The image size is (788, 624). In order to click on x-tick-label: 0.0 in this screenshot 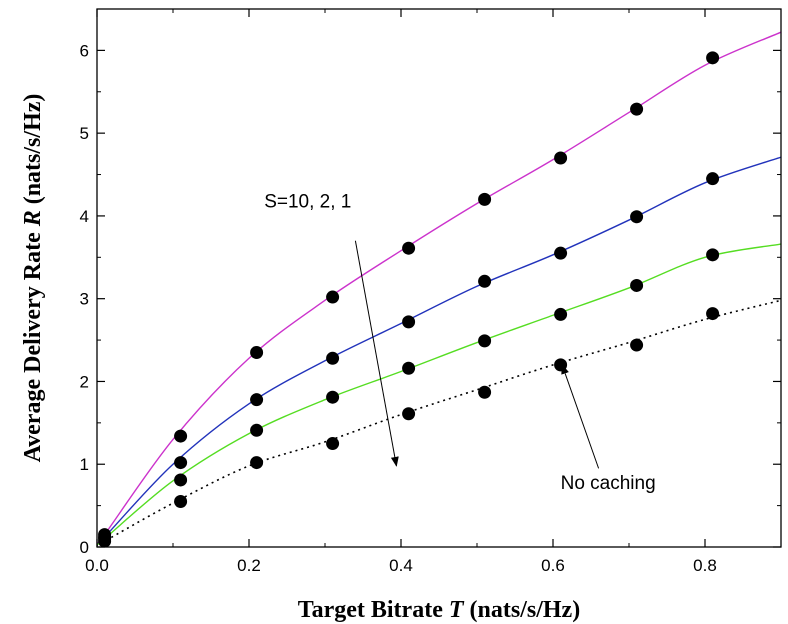, I will do `click(97, 565)`.